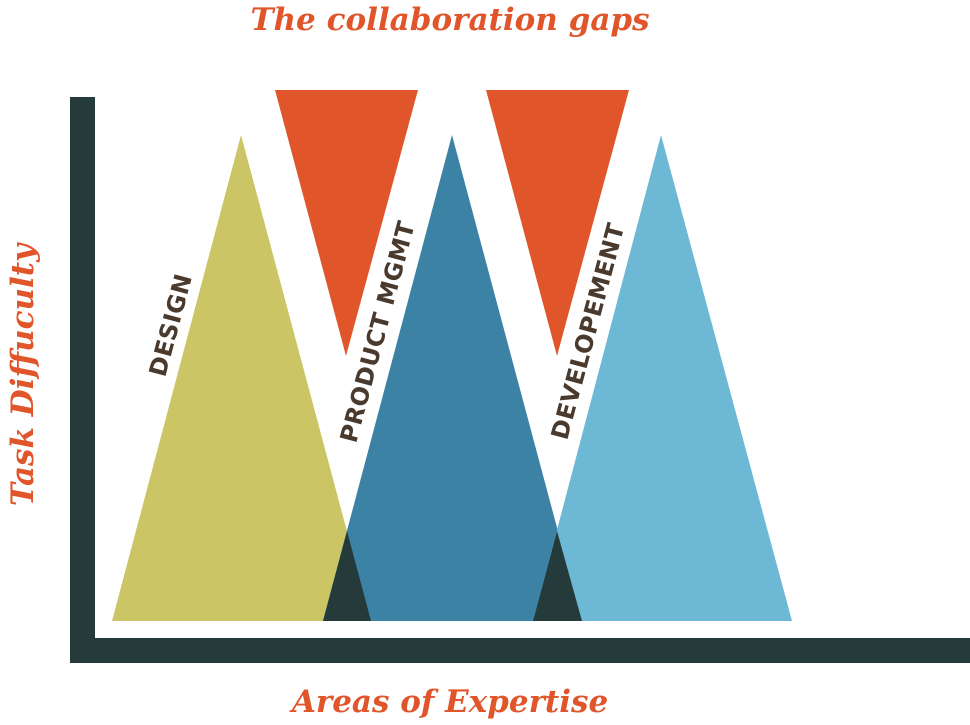  I want to click on y-axis-line, so click(82, 380).